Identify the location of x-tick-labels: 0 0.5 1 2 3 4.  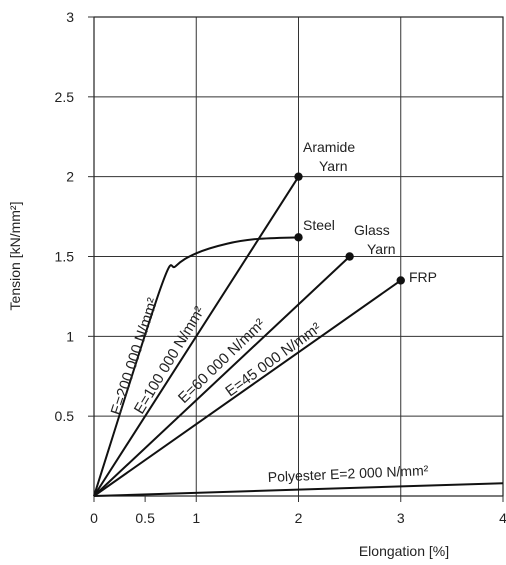
(298, 511).